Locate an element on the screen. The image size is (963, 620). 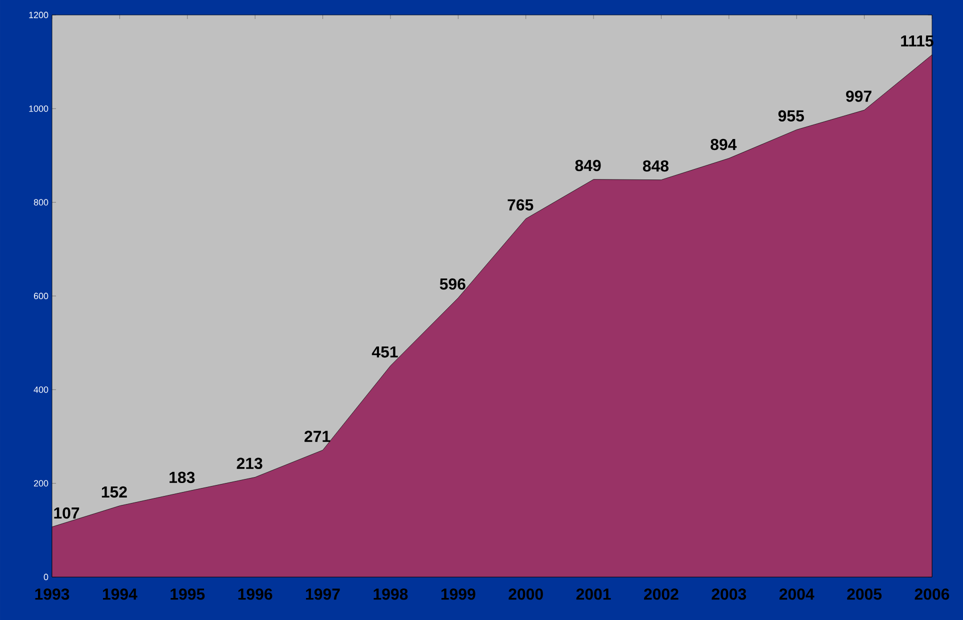
x-tick-label: 1996 is located at coordinates (255, 594).